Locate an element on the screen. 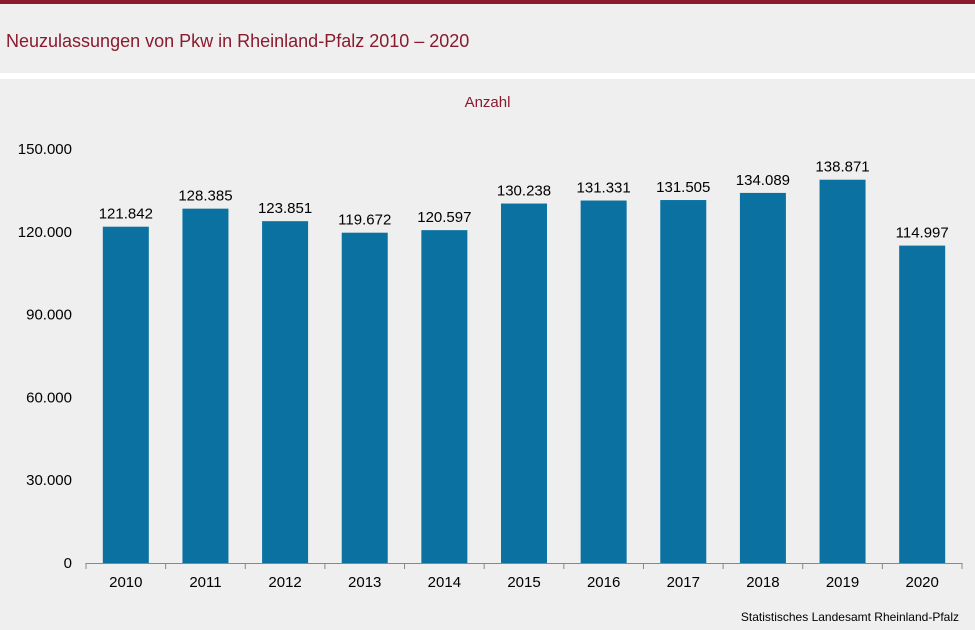  x-tick-label-2017: 2017 is located at coordinates (683, 582).